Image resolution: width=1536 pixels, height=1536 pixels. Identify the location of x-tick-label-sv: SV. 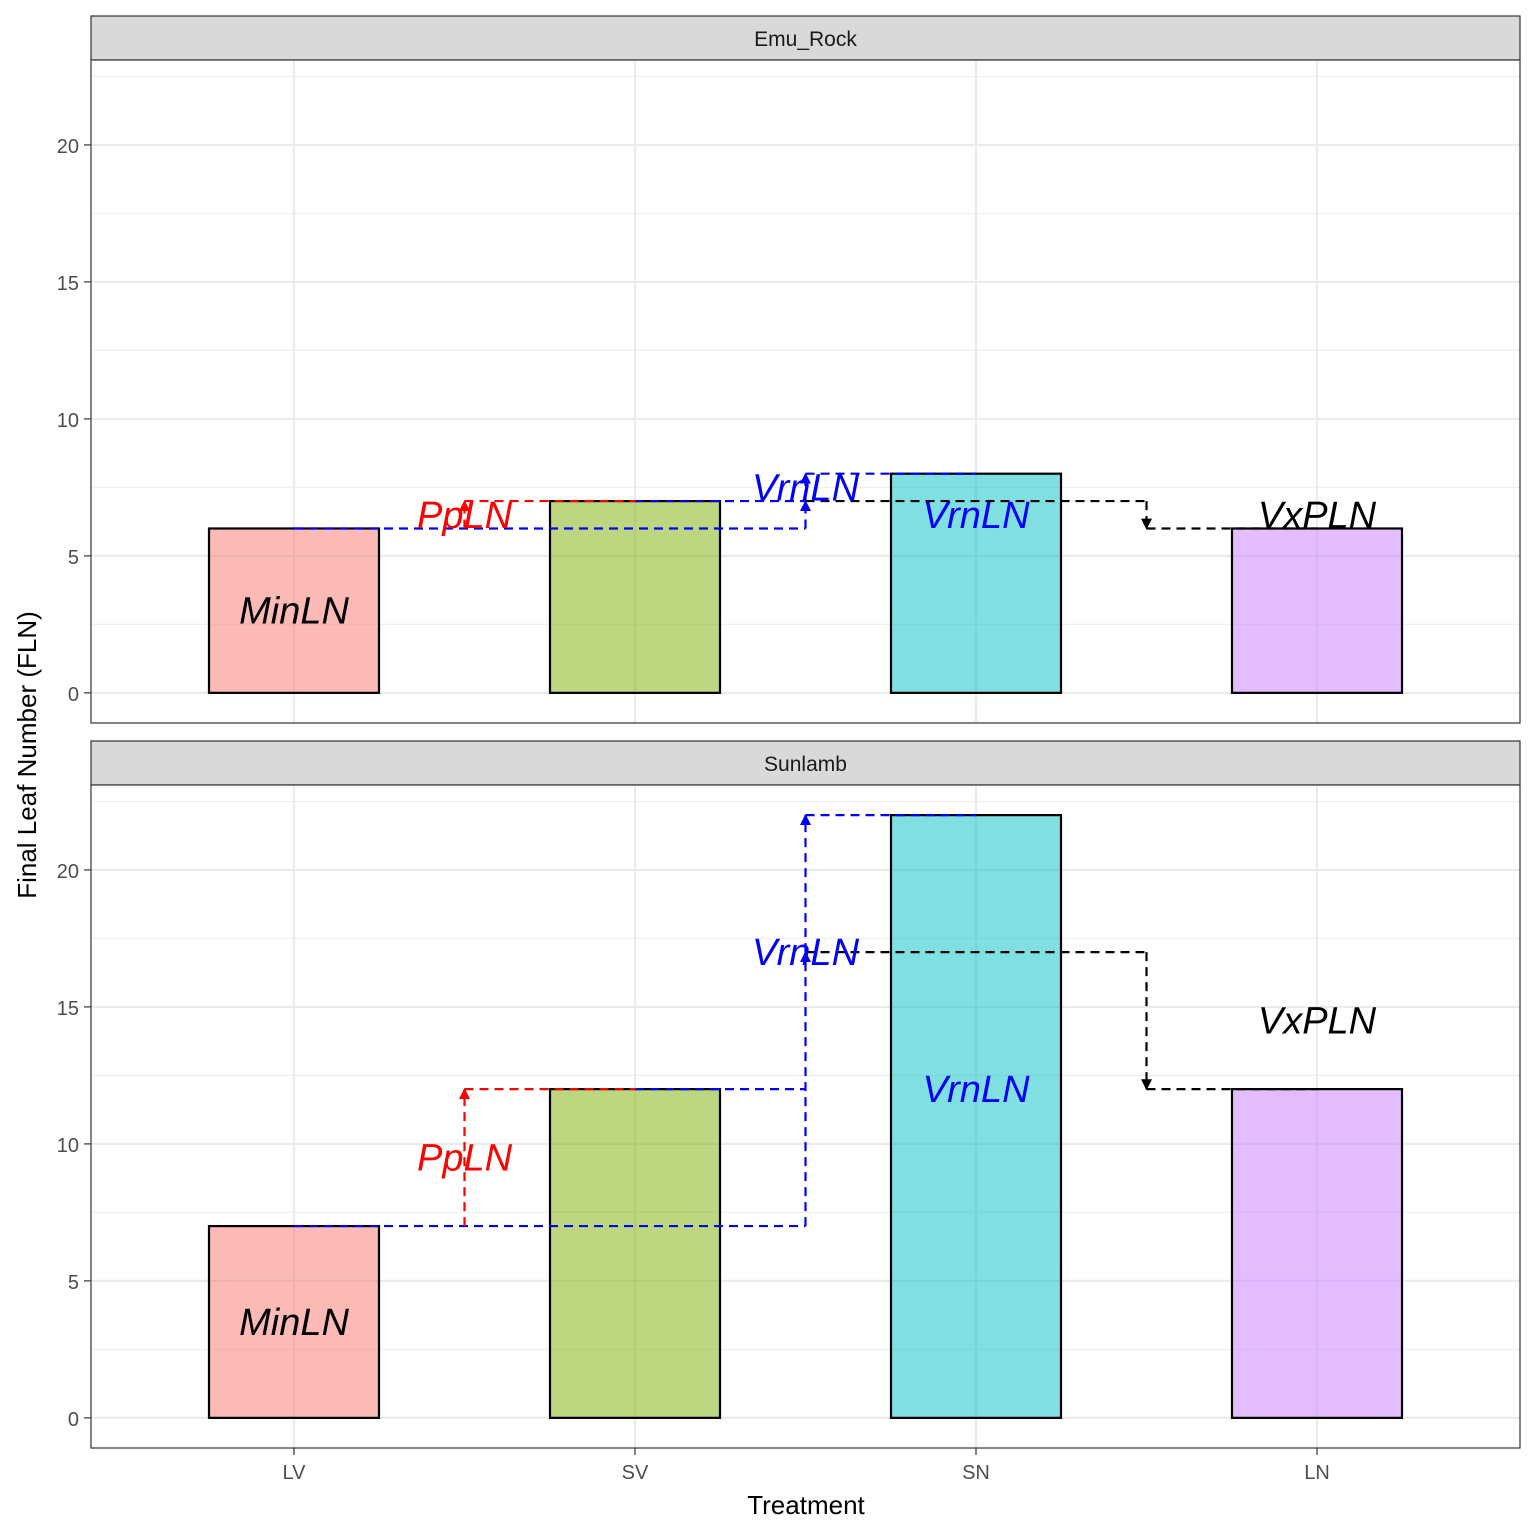
(635, 1473).